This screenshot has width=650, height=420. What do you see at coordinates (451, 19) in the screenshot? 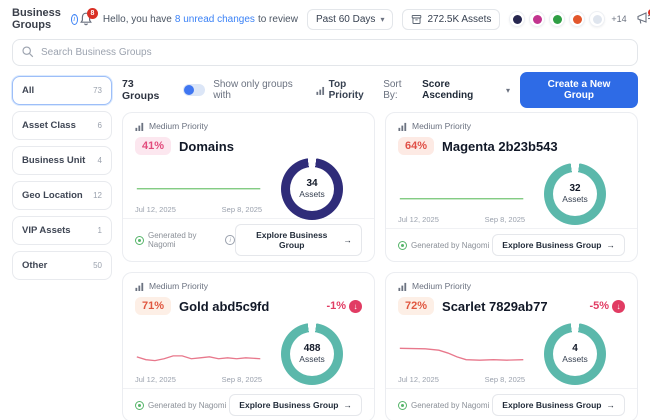
I see `assets-count-chip: 272.5K Assets` at bounding box center [451, 19].